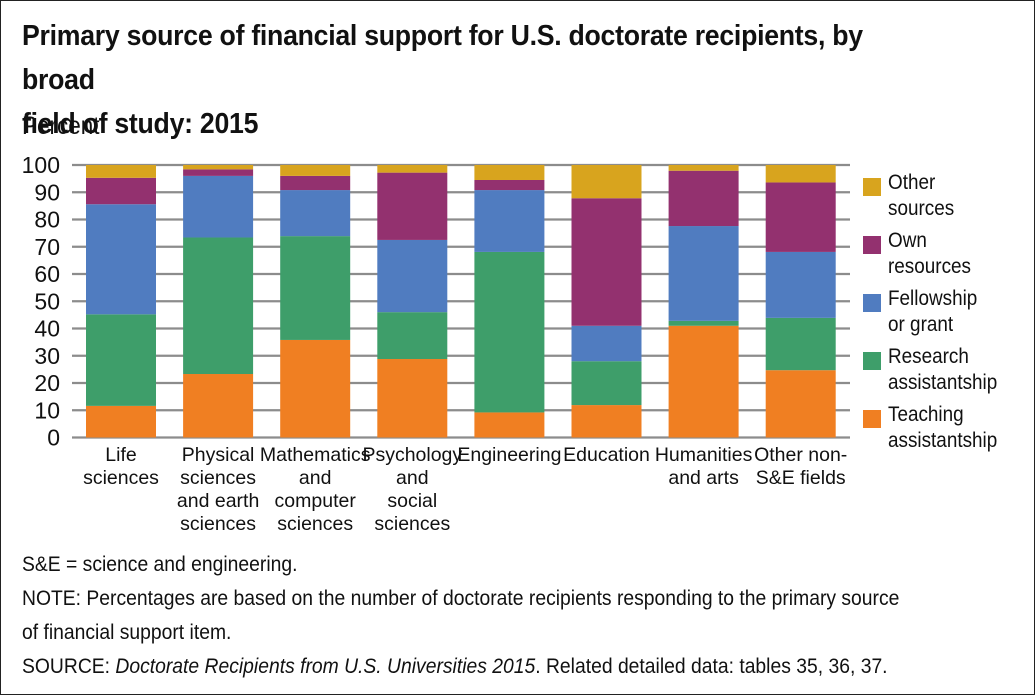  What do you see at coordinates (47, 220) in the screenshot?
I see `y-tick-label: 80` at bounding box center [47, 220].